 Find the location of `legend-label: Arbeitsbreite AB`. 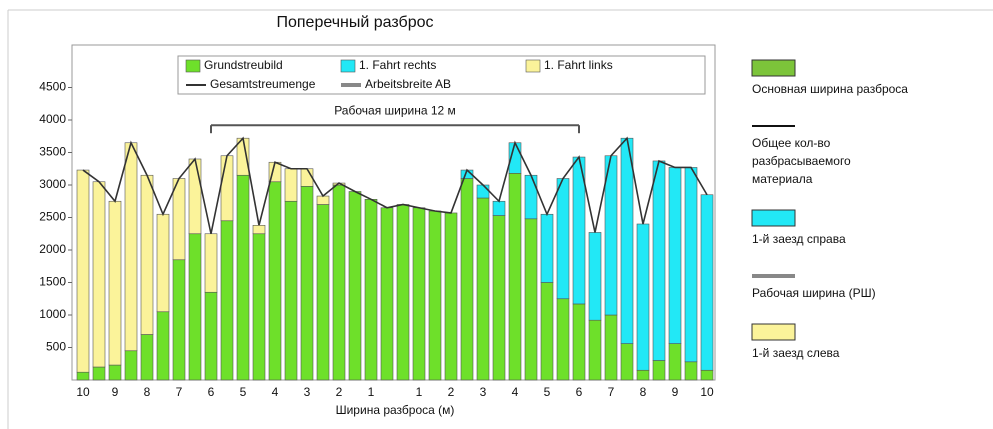

legend-label: Arbeitsbreite AB is located at coordinates (408, 84).